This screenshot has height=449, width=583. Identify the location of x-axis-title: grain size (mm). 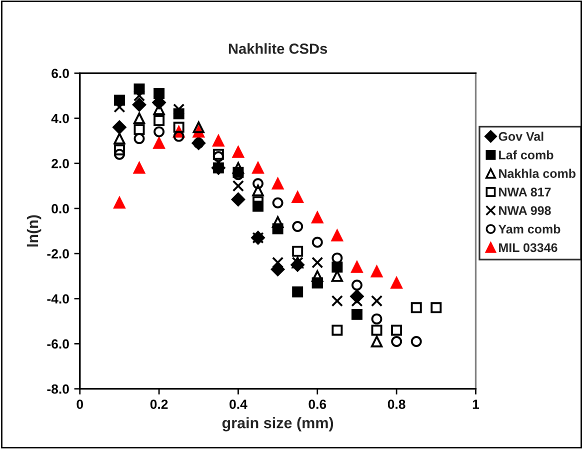
(278, 424).